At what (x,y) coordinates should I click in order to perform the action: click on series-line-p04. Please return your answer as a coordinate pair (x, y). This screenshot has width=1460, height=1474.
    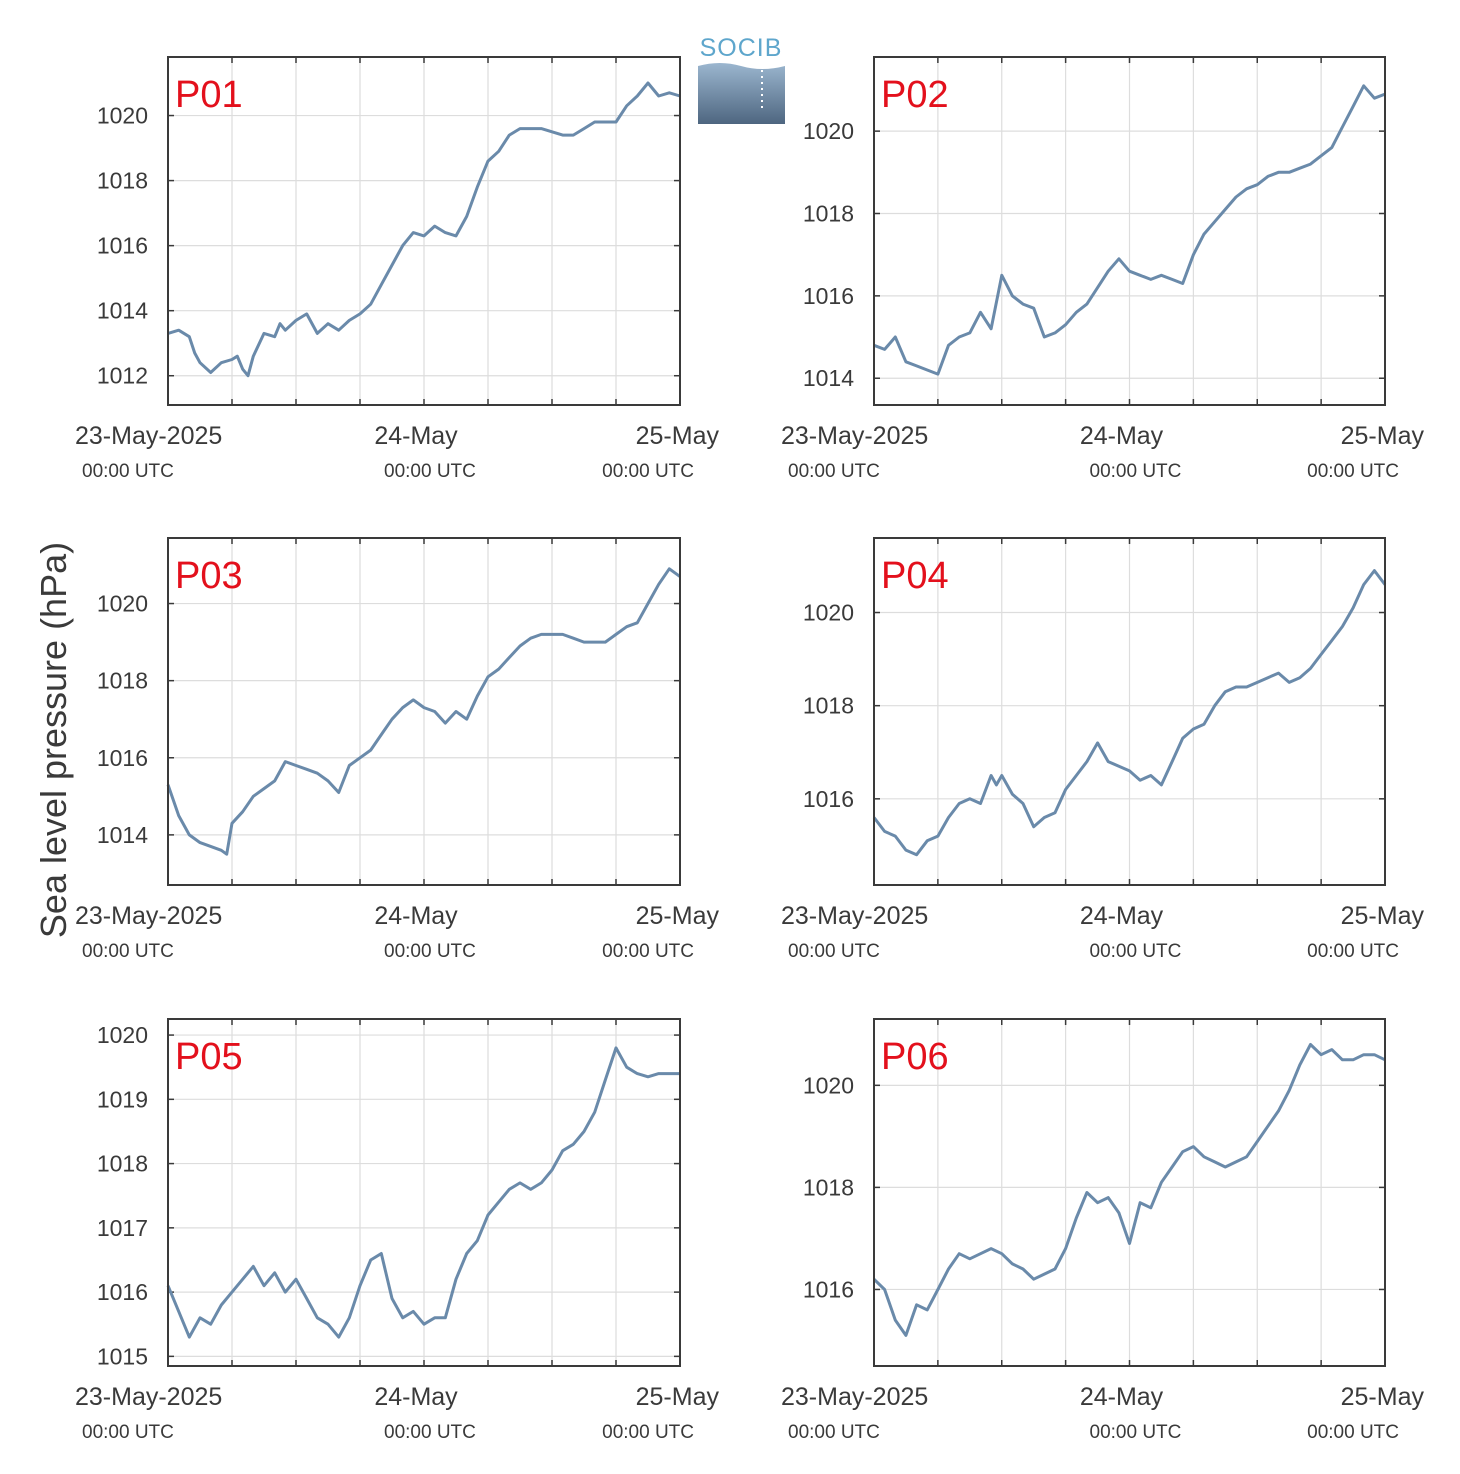
    Looking at the image, I should click on (1129, 713).